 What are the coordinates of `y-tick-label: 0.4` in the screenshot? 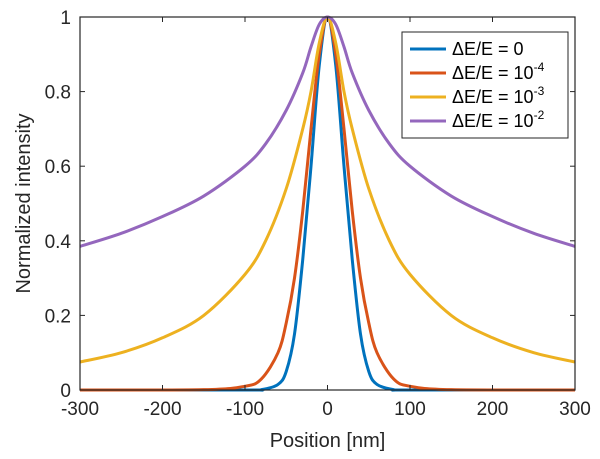 It's located at (58, 242).